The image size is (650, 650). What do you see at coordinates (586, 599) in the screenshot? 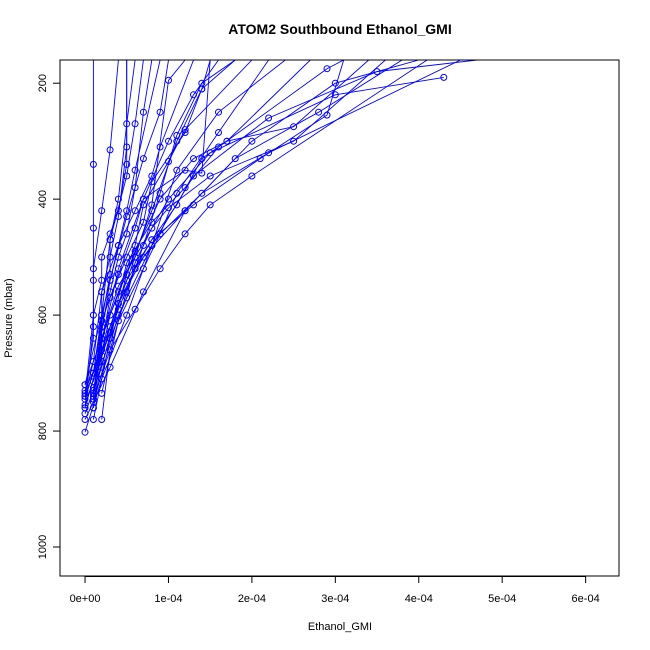
I see `x-tick-label: 6e-04` at bounding box center [586, 599].